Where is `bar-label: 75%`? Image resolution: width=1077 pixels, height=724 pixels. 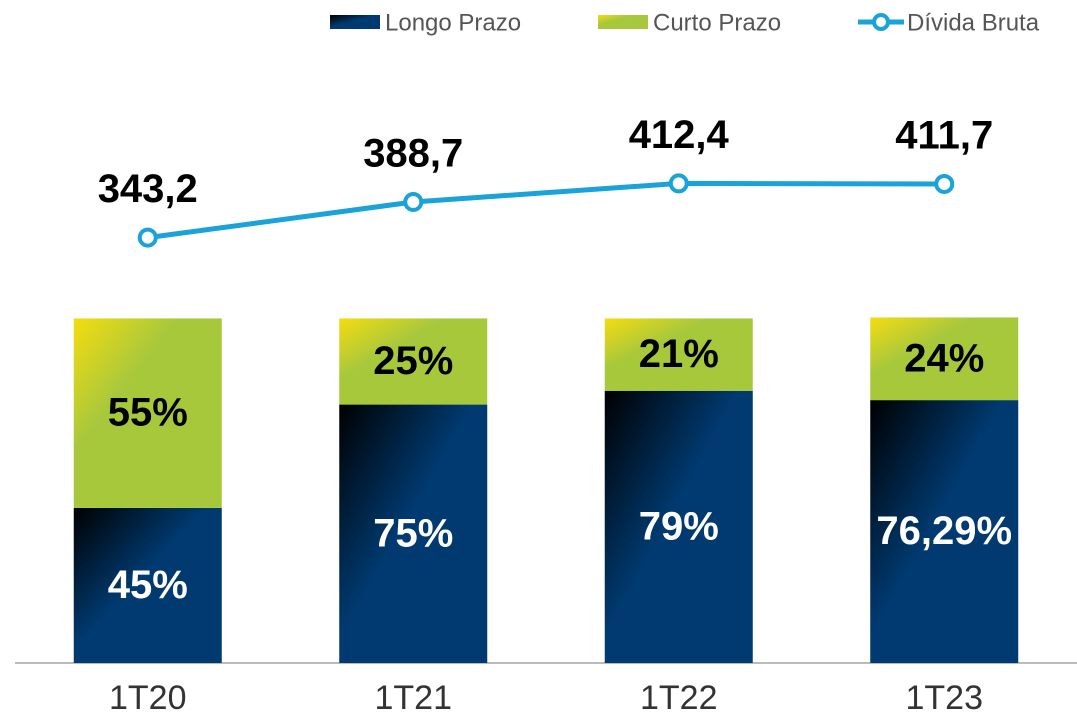 bar-label: 75% is located at coordinates (413, 533).